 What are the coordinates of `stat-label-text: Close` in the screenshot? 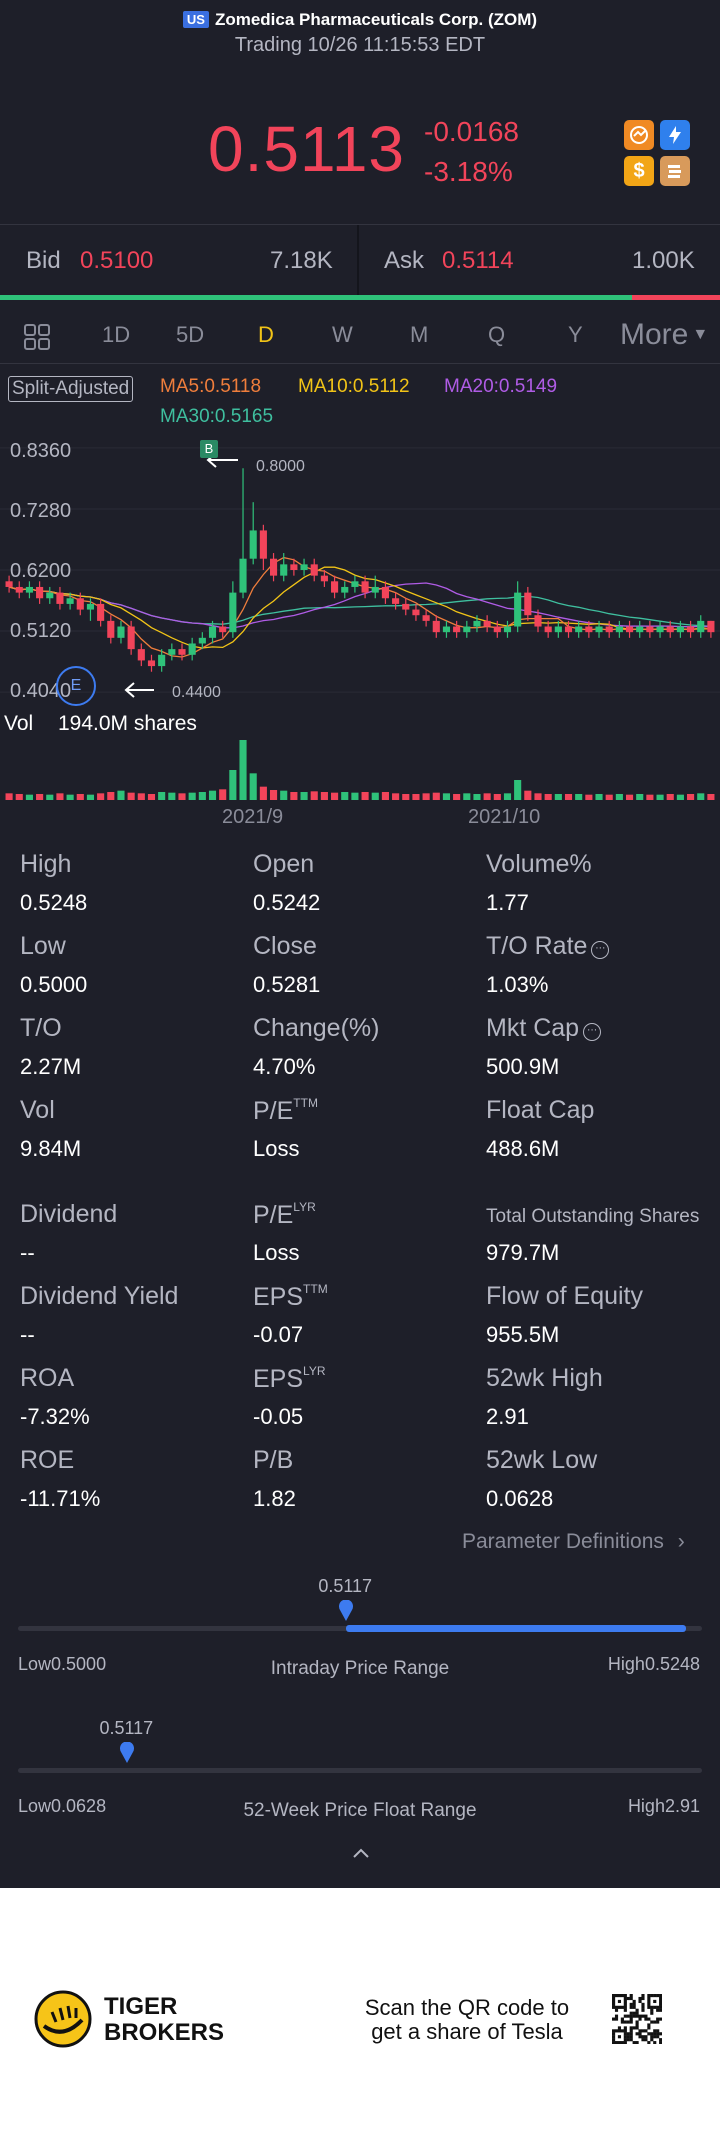 It's located at (285, 946).